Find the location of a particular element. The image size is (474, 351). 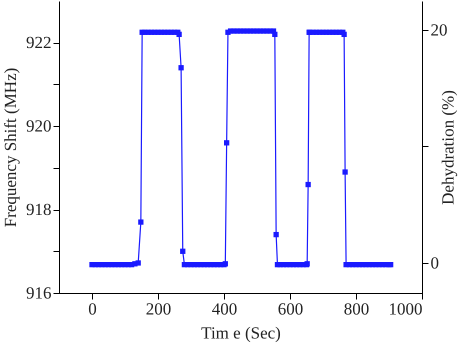

y2-axis-title: Dehydration (%) is located at coordinates (448, 147).